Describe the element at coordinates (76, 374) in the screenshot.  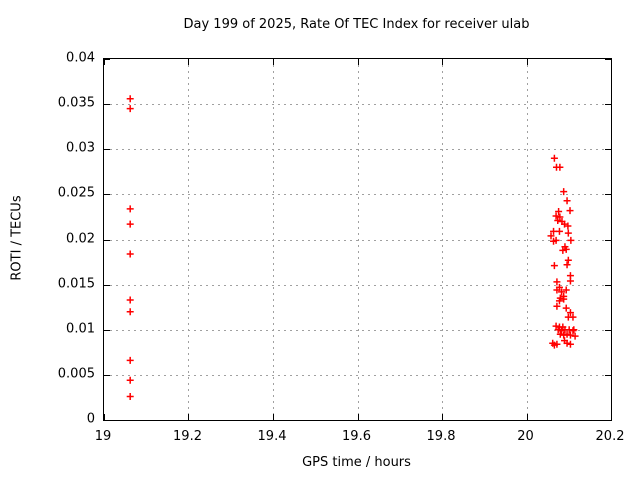
I see `y-tick-label: 0.005` at that location.